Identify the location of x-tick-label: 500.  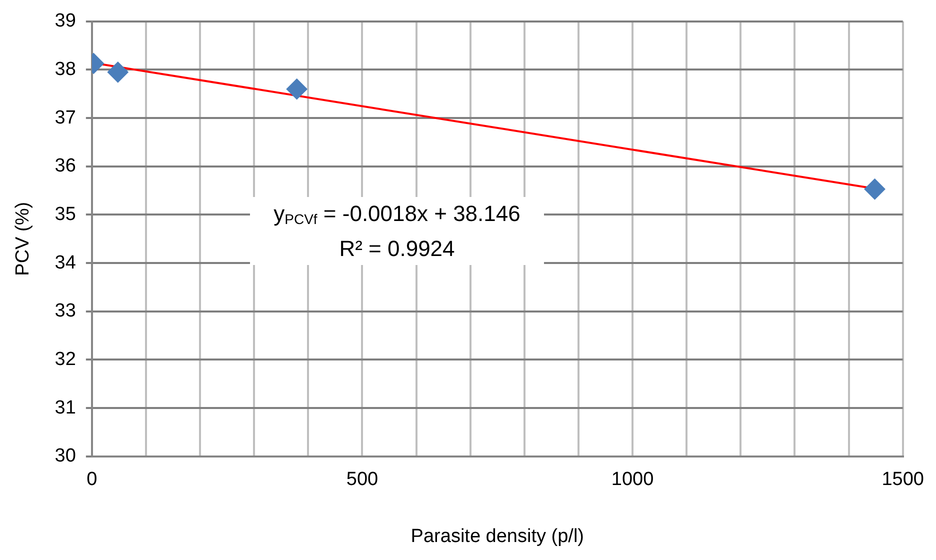
(362, 479).